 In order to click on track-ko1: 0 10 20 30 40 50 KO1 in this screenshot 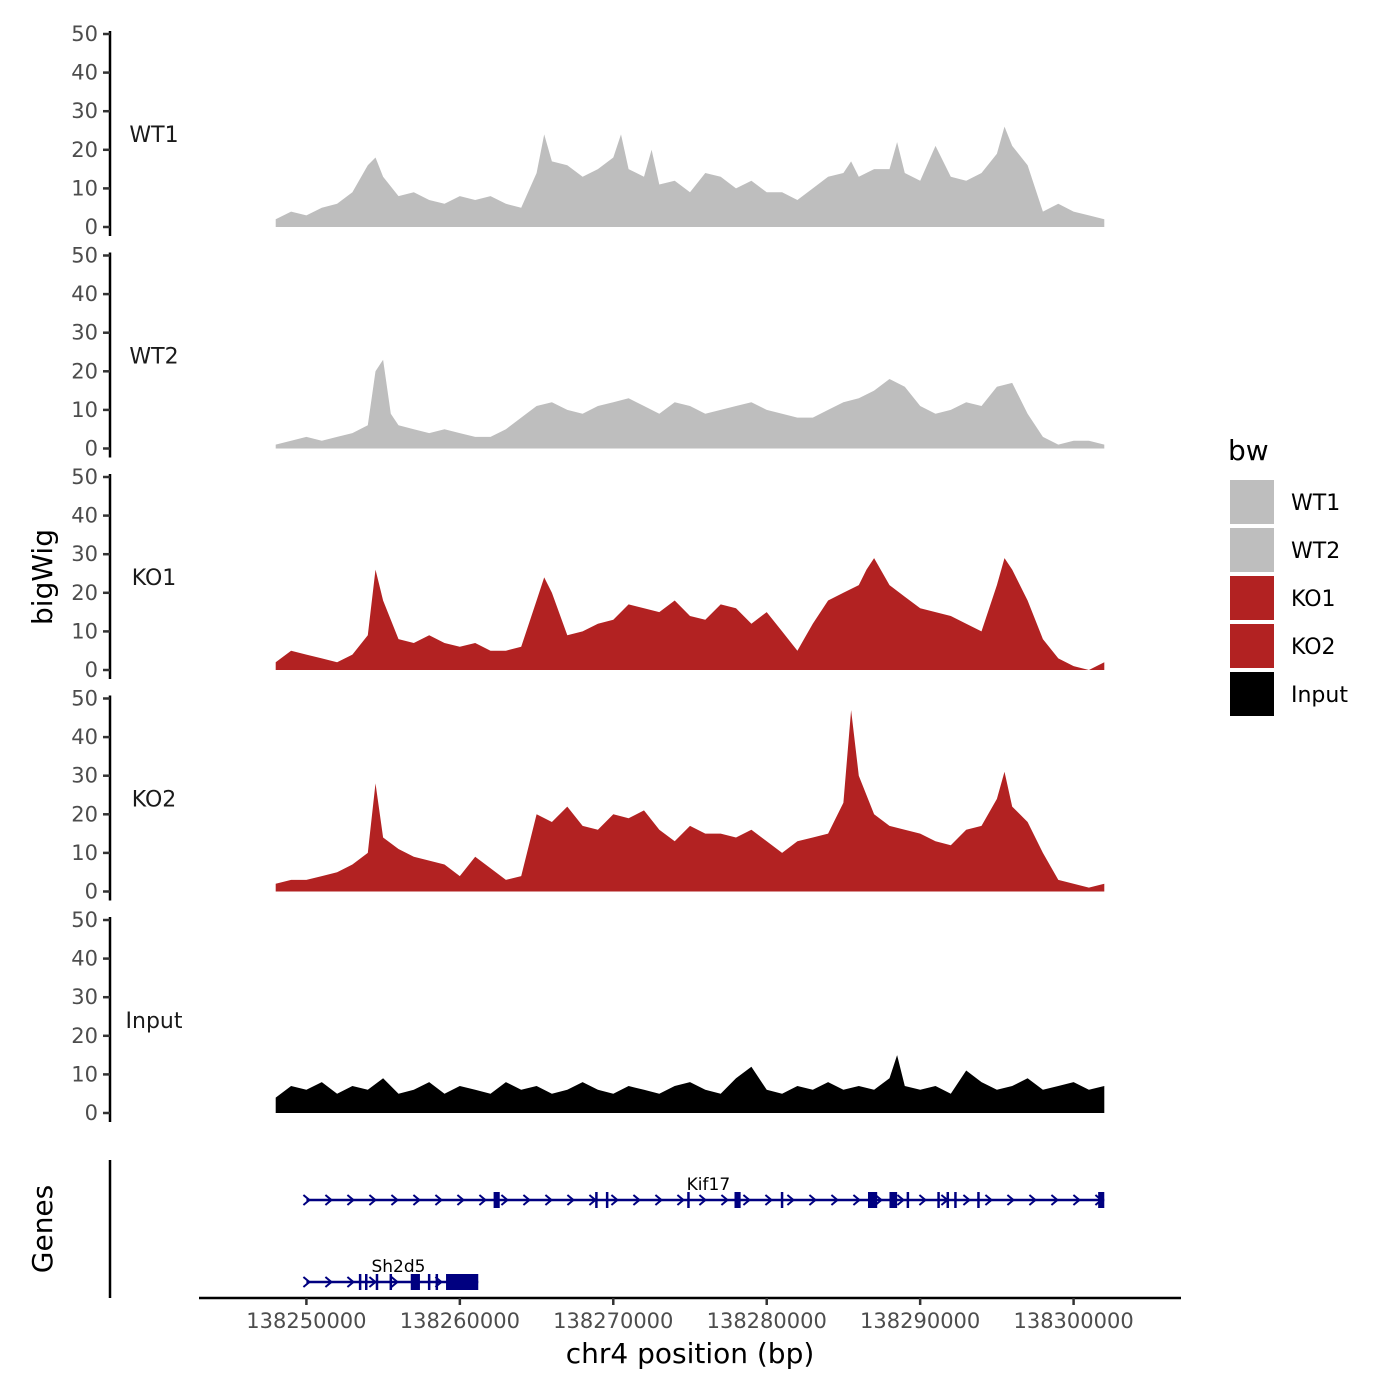, I will do `click(588, 573)`.